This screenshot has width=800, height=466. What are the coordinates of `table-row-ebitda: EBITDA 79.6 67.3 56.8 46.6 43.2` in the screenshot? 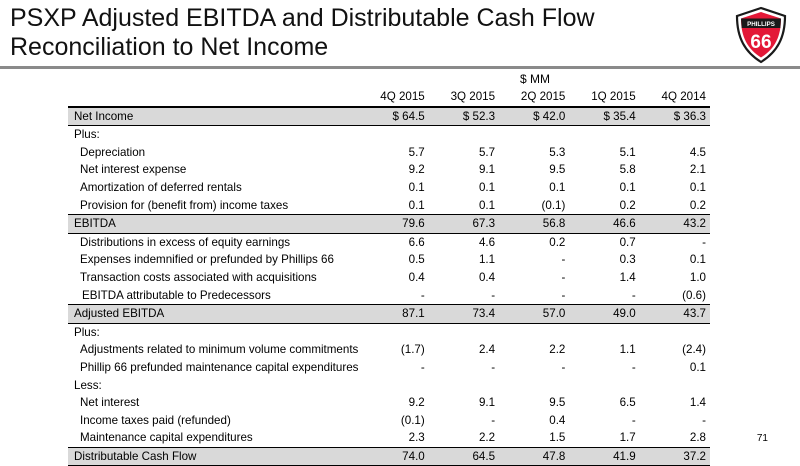 It's located at (389, 224).